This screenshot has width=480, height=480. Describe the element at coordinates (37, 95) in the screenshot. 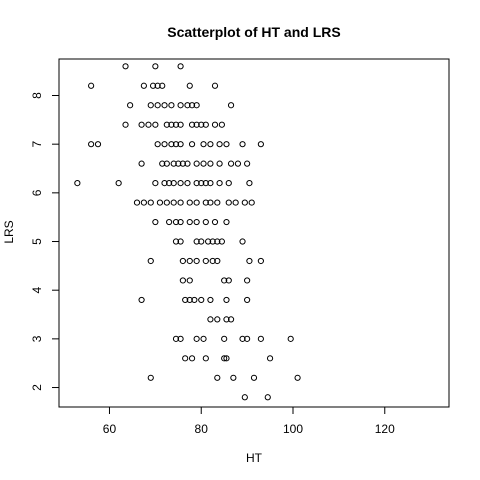

I see `y-tick-label: 8` at that location.